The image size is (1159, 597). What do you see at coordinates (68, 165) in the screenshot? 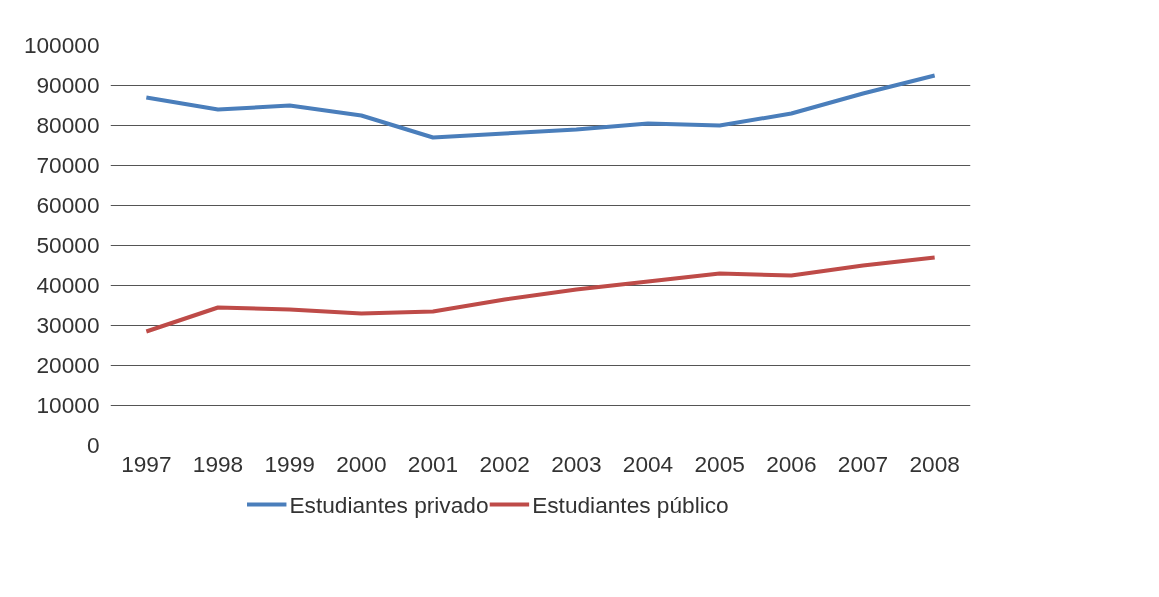
I see `y-tick-label: 70000` at bounding box center [68, 165].